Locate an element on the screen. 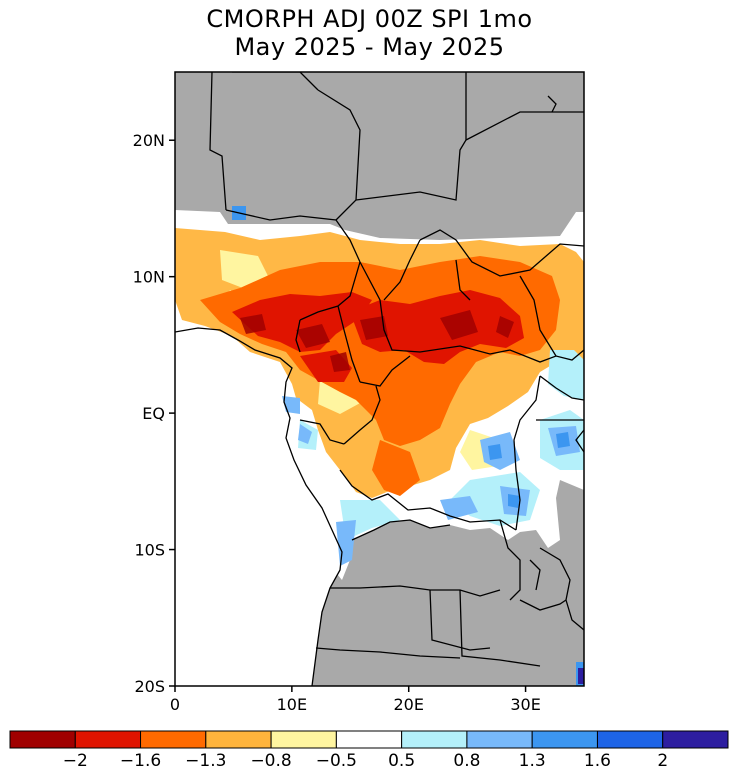 The image size is (739, 777). map-title-line2: May 2025 - May 2025 is located at coordinates (369, 47).